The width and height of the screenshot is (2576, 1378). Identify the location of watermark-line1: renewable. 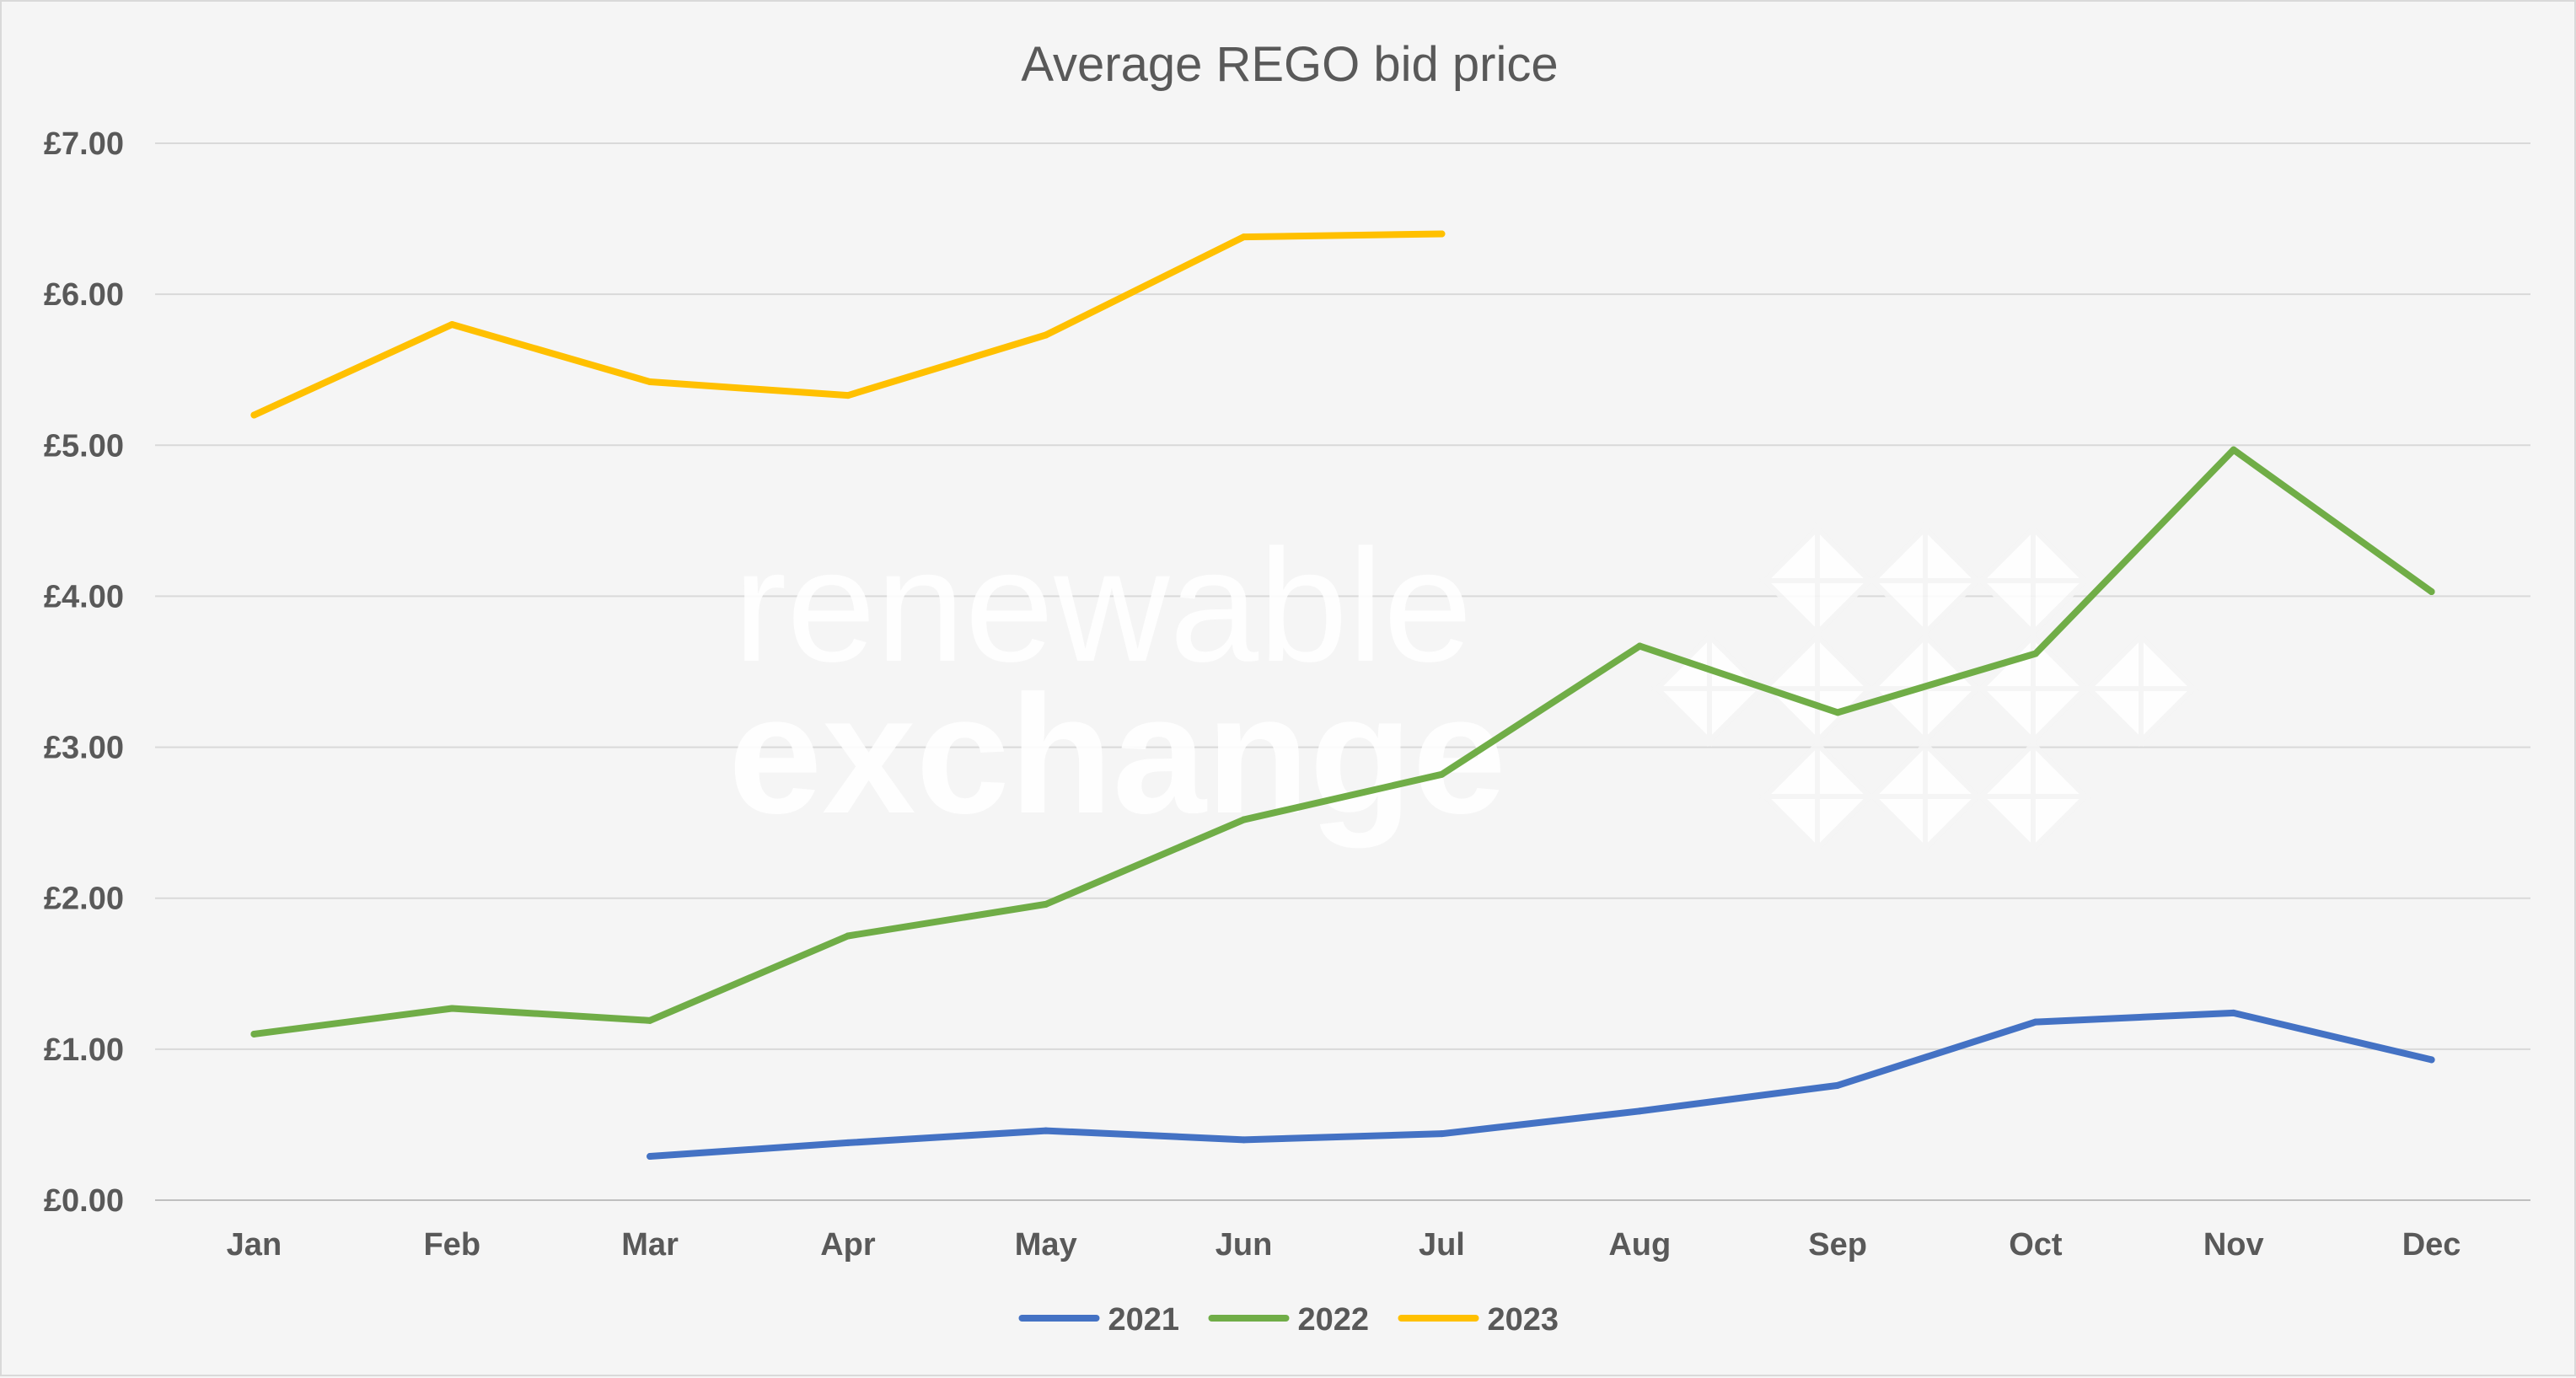
(1103, 606).